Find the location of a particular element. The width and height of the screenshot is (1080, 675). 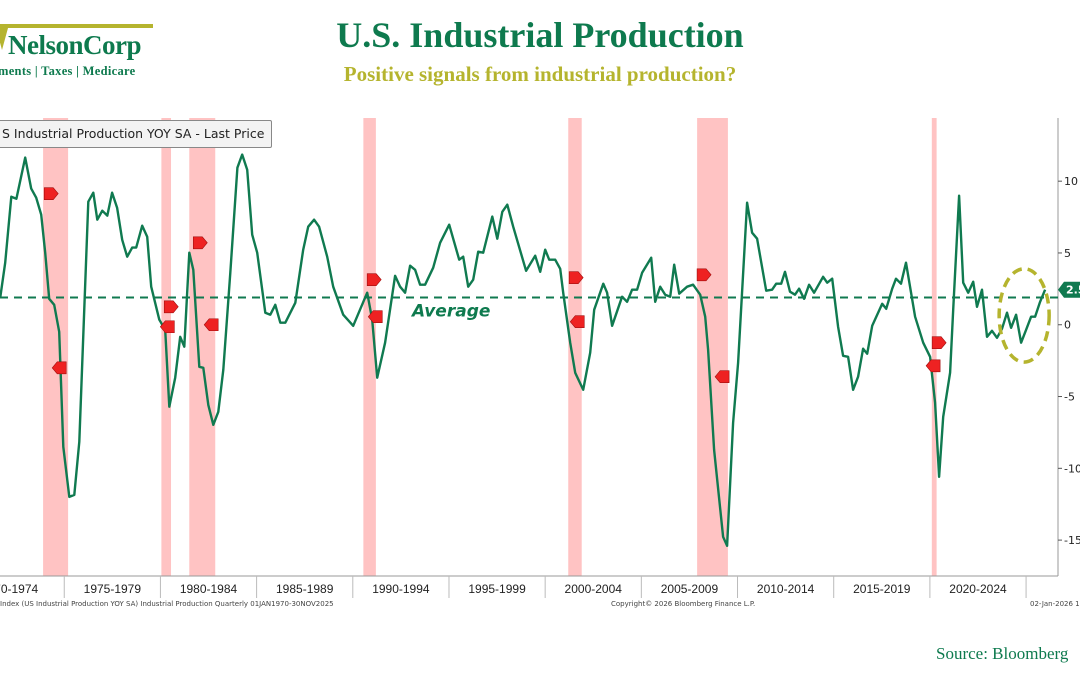

x-tick-label: 2020-2024 is located at coordinates (978, 589).